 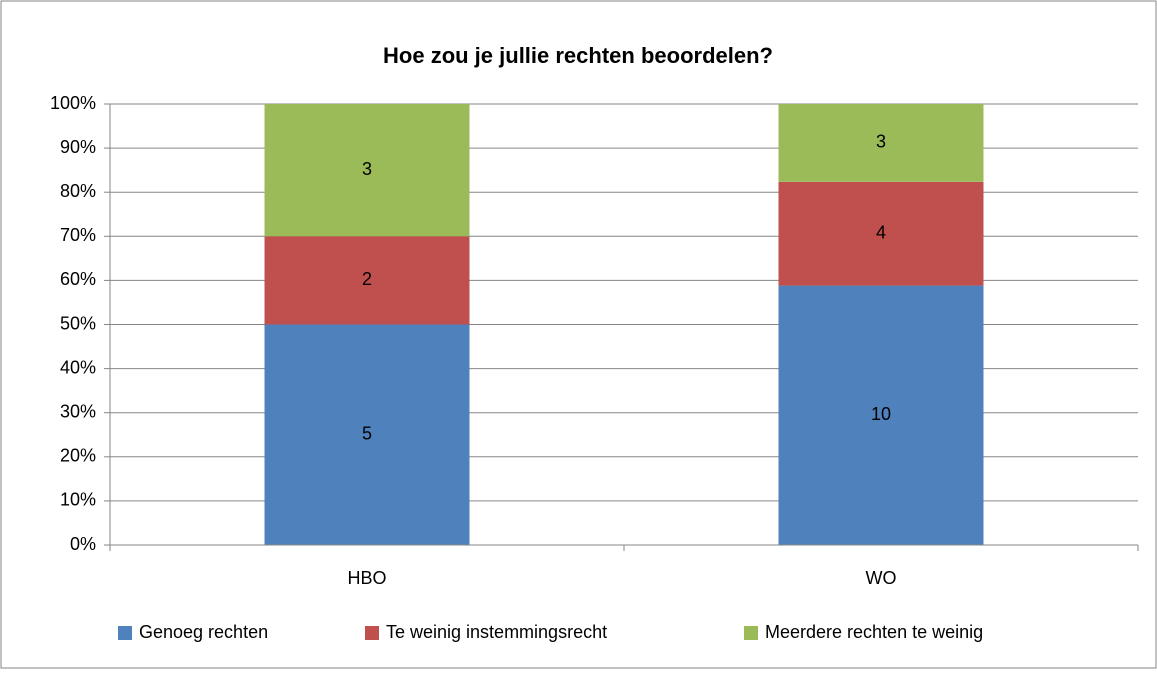 What do you see at coordinates (78, 456) in the screenshot?
I see `y-tick-label: 20%` at bounding box center [78, 456].